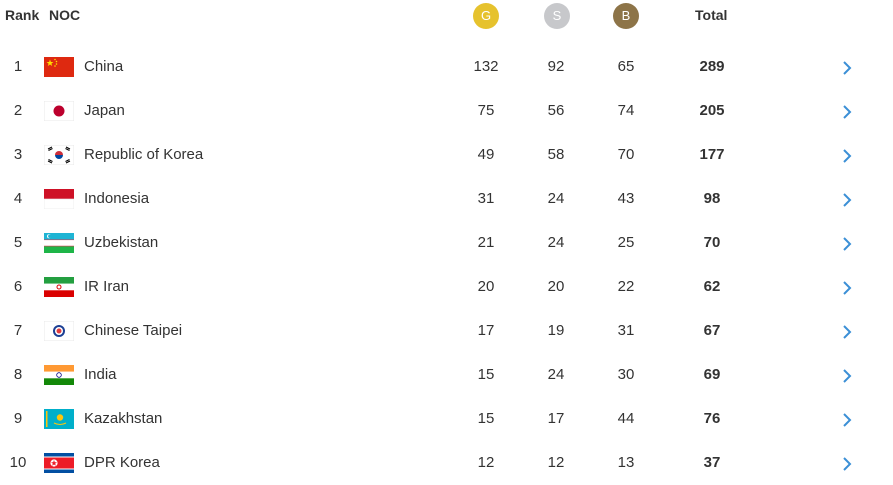  I want to click on bronze-count: 74, so click(626, 110).